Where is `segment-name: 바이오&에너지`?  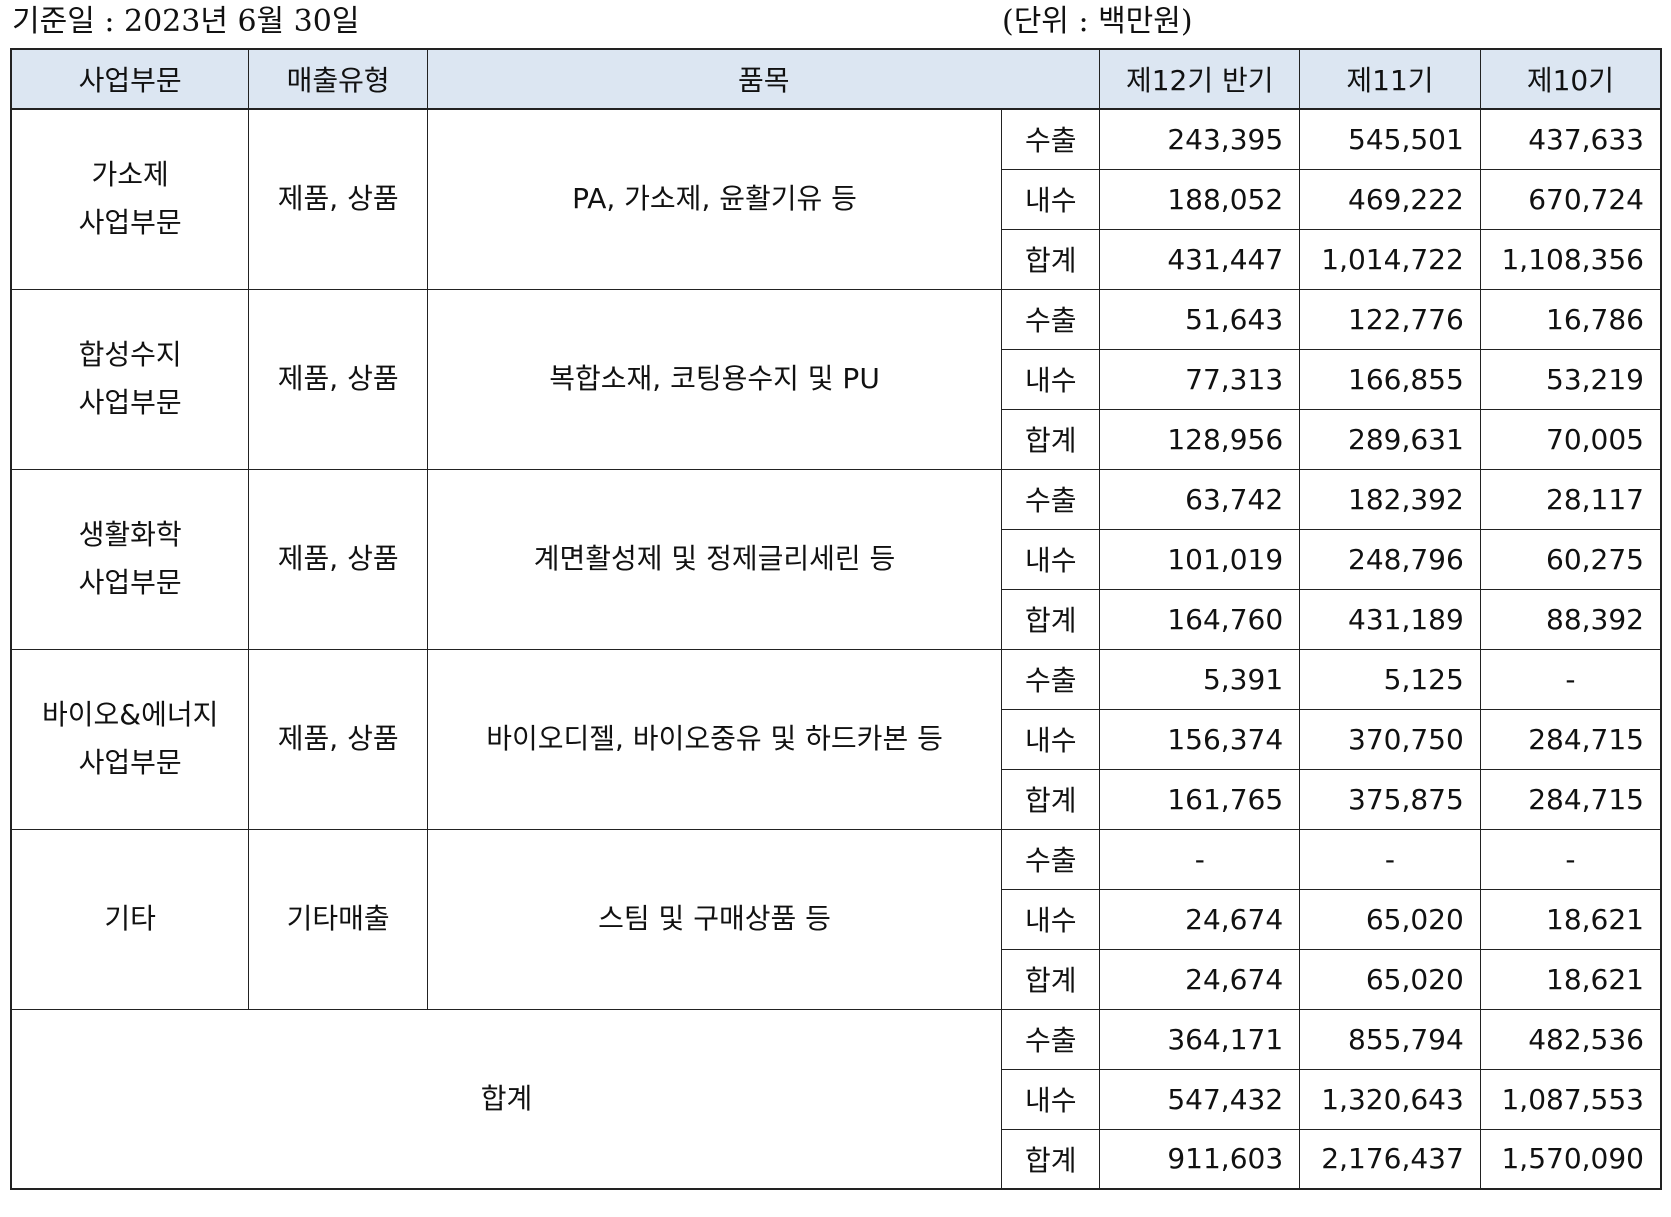 segment-name: 바이오&에너지 is located at coordinates (130, 714).